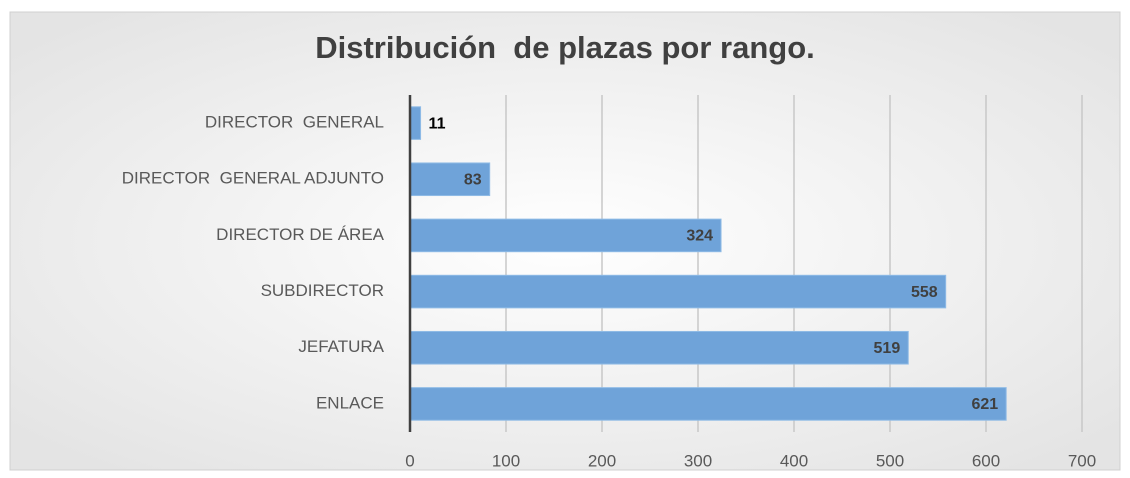 This screenshot has width=1130, height=478. What do you see at coordinates (437, 123) in the screenshot?
I see `data-label: 11` at bounding box center [437, 123].